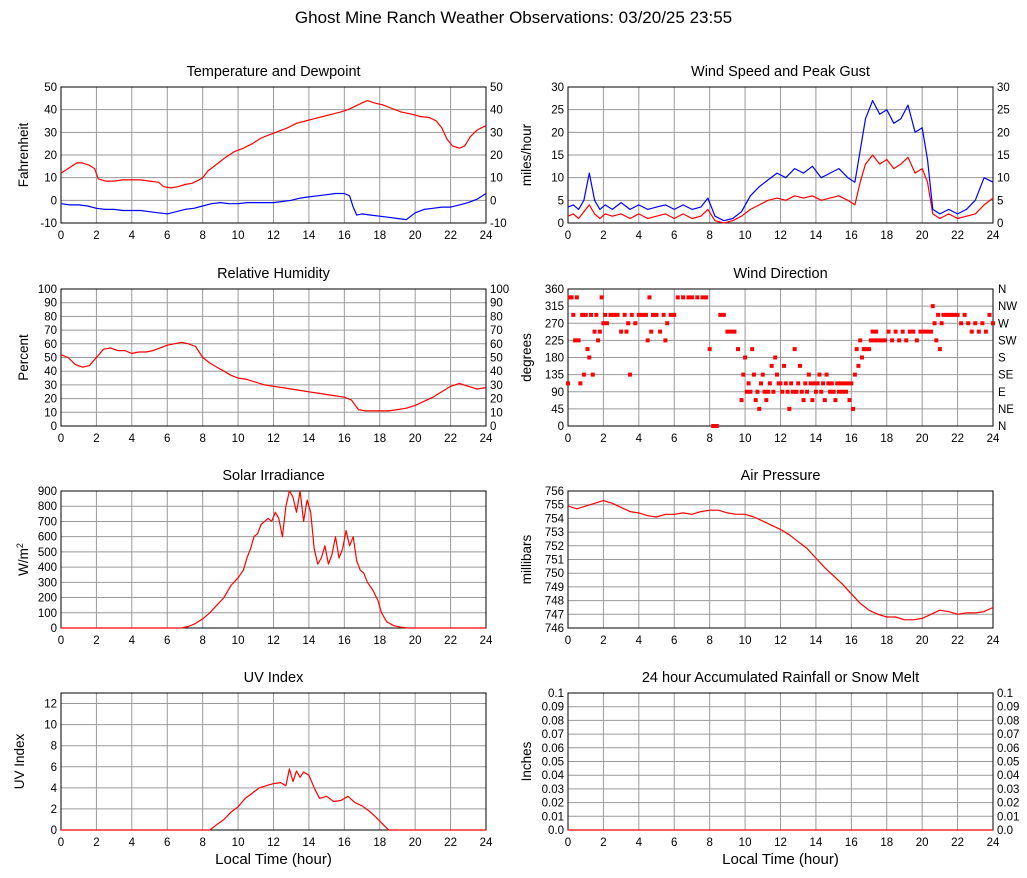  What do you see at coordinates (780, 859) in the screenshot?
I see `x-axis-label: Local Time (hour)` at bounding box center [780, 859].